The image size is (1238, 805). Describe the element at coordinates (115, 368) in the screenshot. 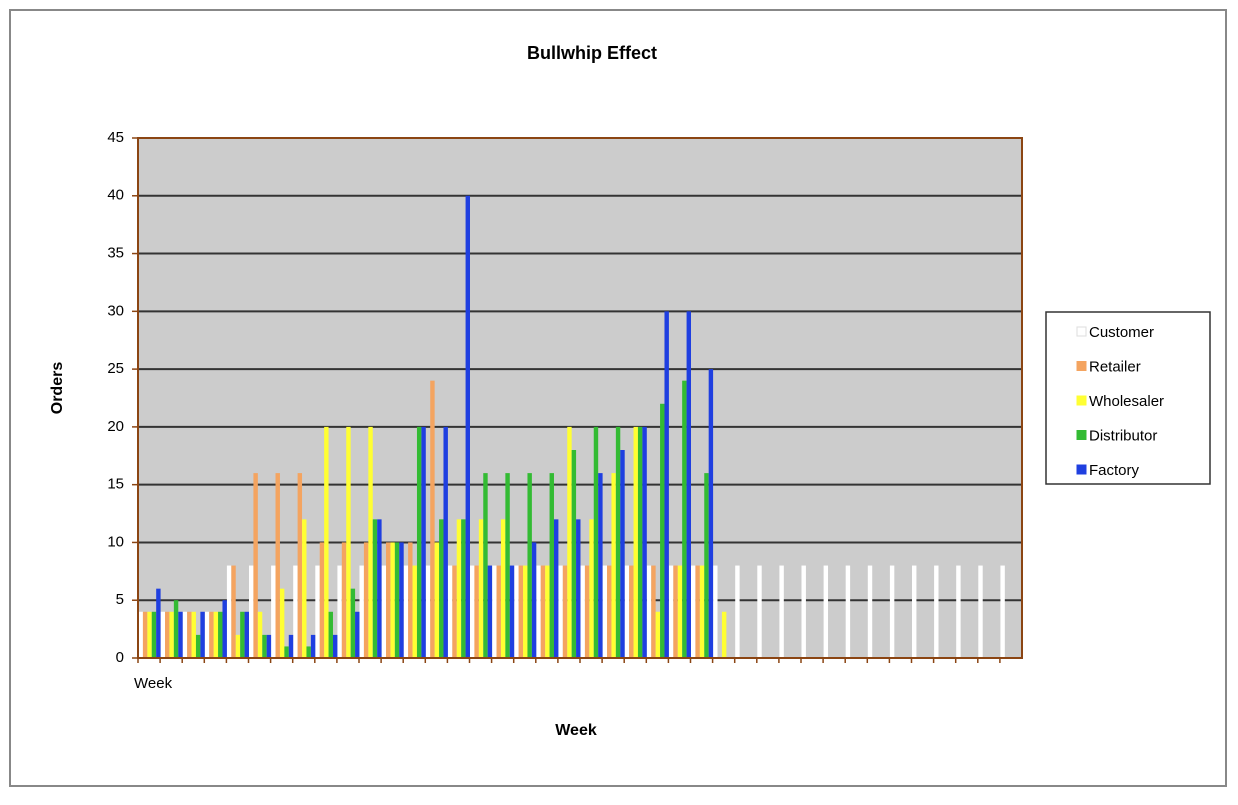

I see `y-tick-label: 25` at that location.